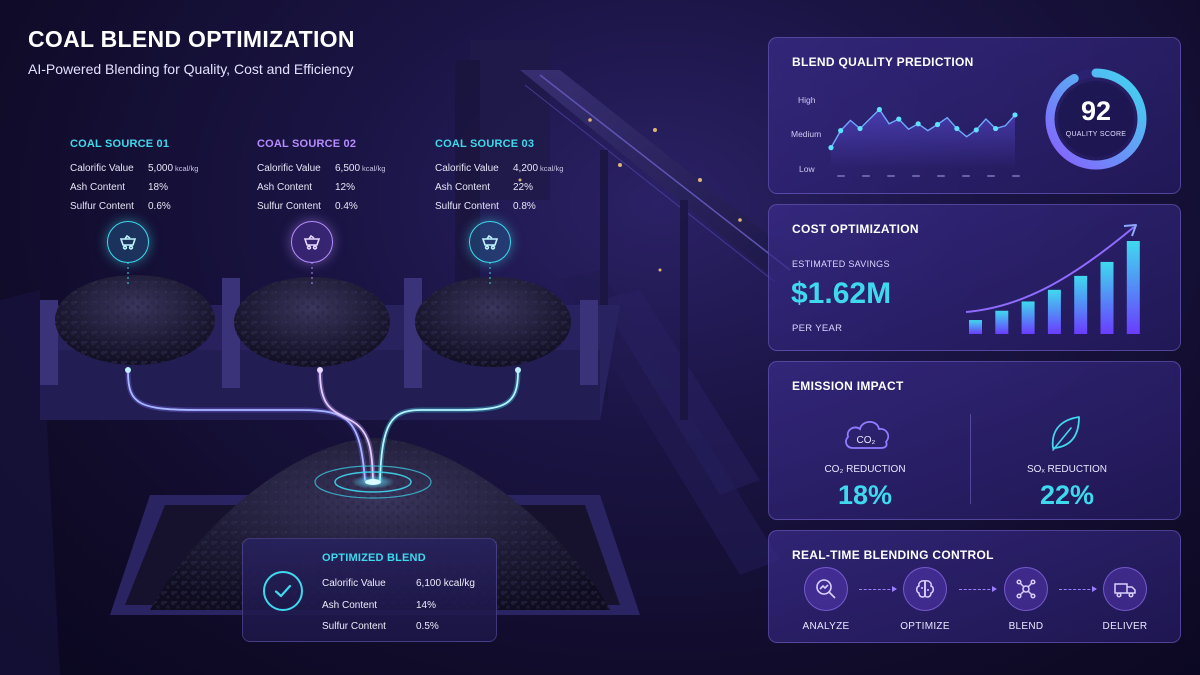  I want to click on check-circle-icon, so click(283, 591).